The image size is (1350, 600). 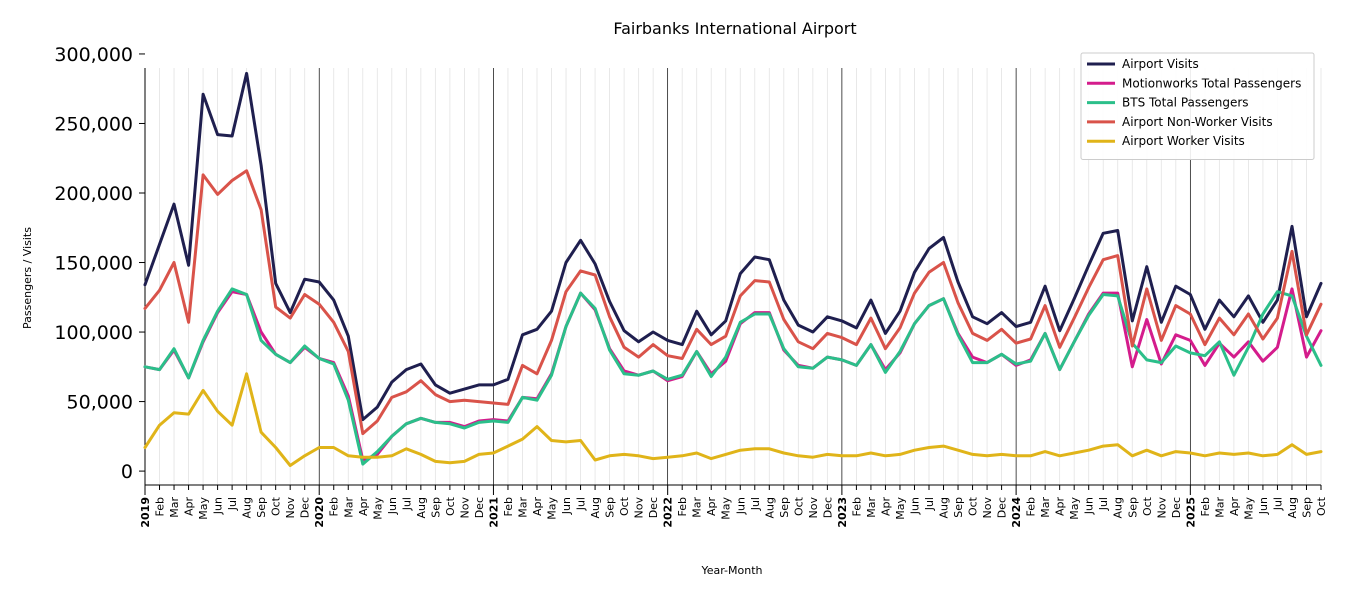 I want to click on y-tick-label: 300,000, so click(x=93, y=55).